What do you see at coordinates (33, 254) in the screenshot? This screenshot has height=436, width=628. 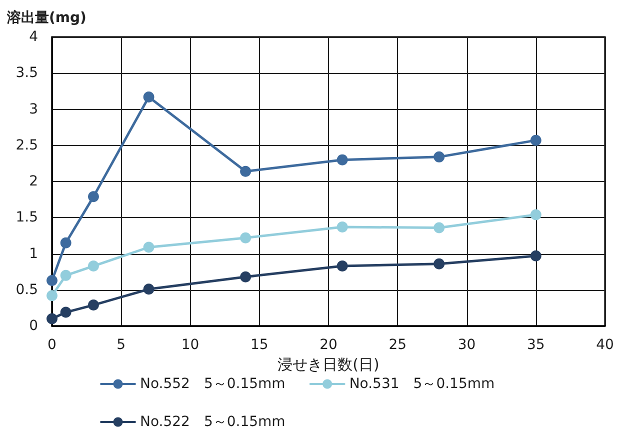 I see `y-tick-label: 1` at bounding box center [33, 254].